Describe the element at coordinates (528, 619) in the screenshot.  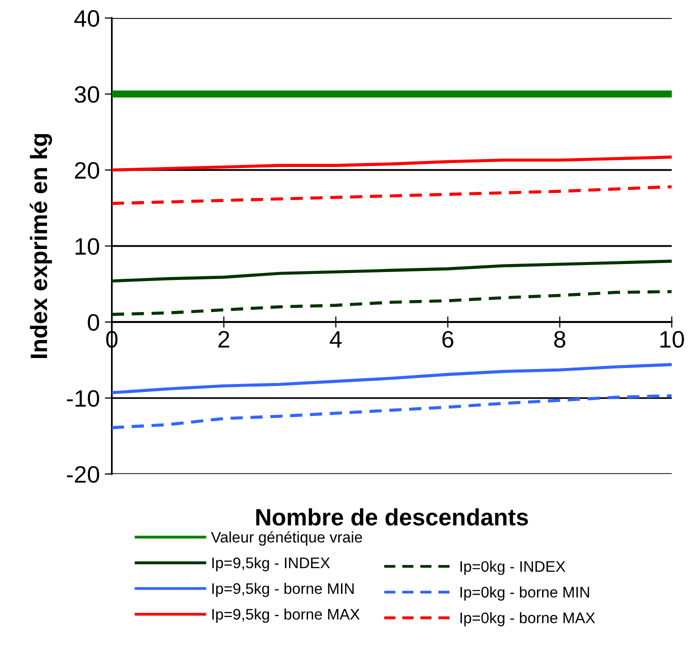
I see `legend-label: Ip=0kg - borne MAX` at that location.